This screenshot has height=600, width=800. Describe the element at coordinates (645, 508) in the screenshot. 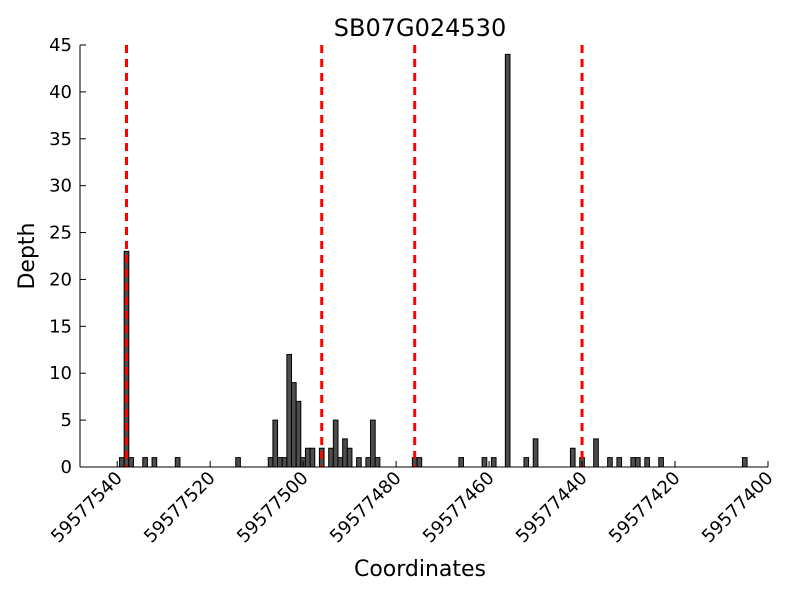

I see `x-tick-label: 59577420` at that location.